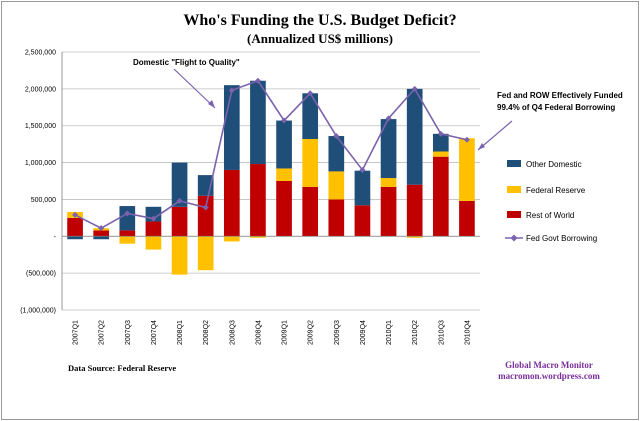  I want to click on x-tick-label-2009q2: 2009Q2, so click(311, 332).